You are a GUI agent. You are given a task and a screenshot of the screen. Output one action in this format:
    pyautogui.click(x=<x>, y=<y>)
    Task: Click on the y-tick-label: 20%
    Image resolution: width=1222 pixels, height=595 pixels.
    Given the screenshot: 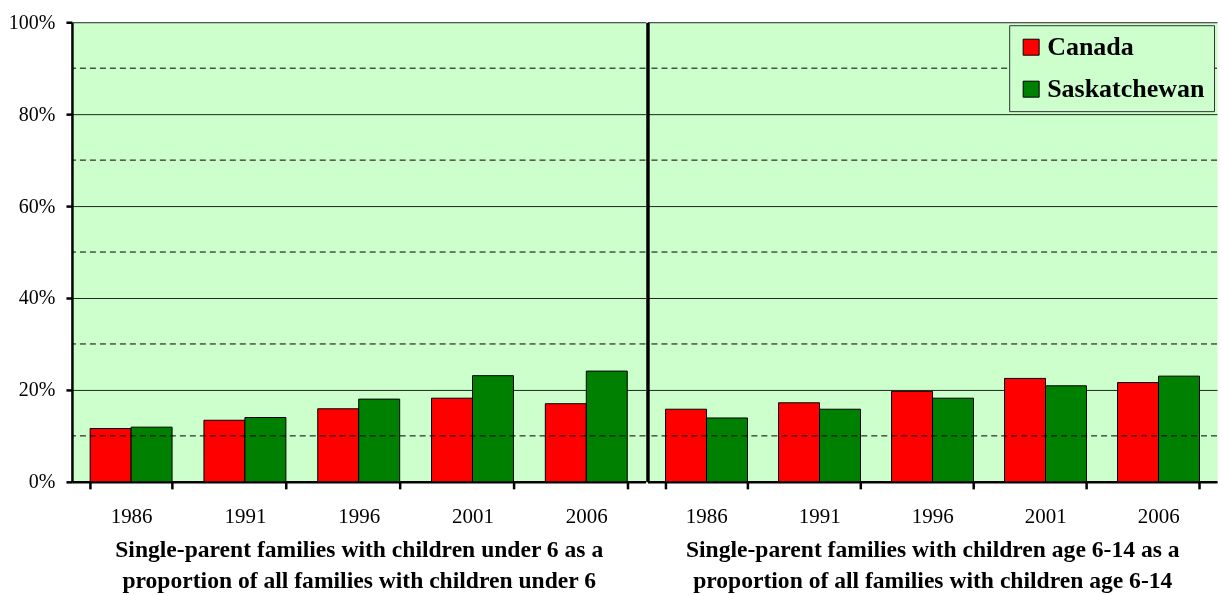 What is the action you would take?
    pyautogui.click(x=37, y=389)
    